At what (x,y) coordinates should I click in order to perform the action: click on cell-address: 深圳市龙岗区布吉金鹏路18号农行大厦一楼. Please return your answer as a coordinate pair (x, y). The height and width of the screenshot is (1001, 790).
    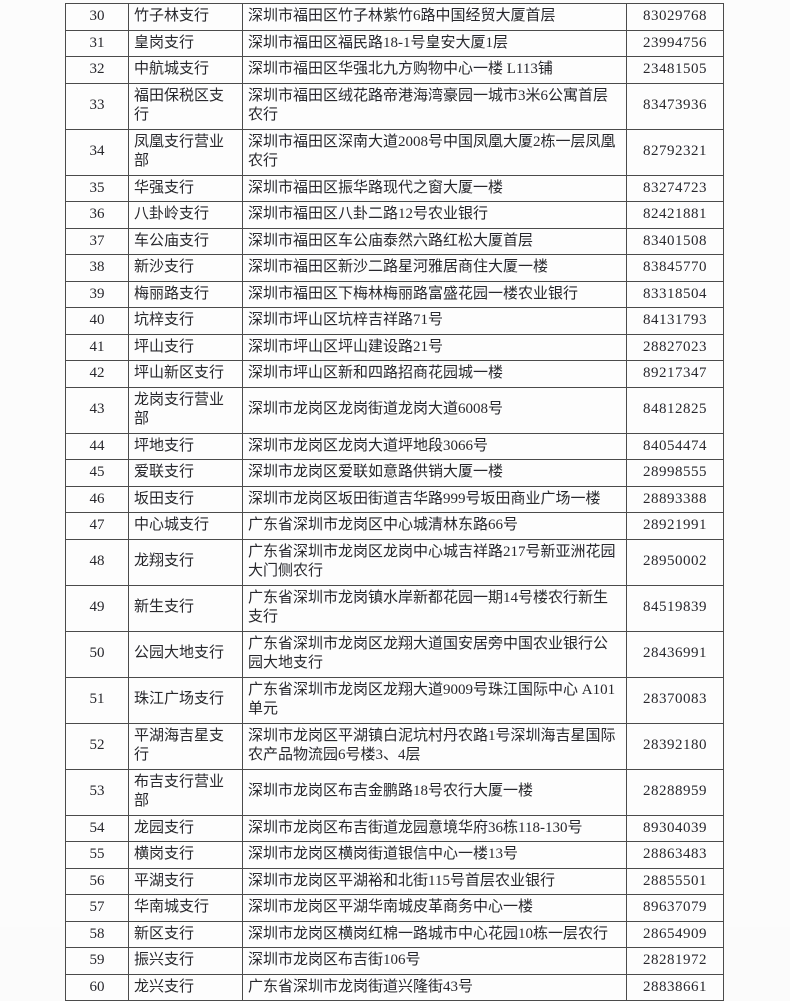
    Looking at the image, I should click on (434, 792).